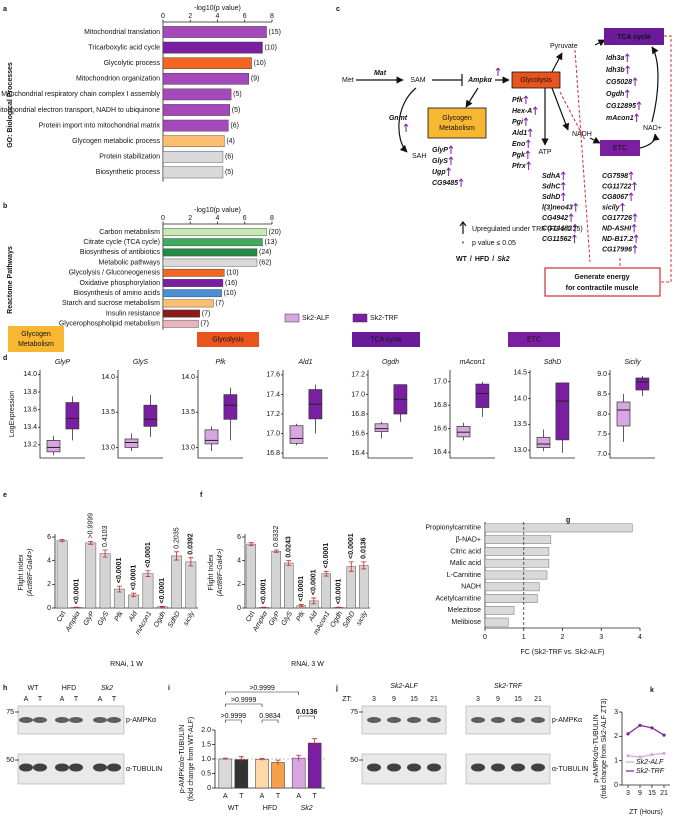 The image size is (675, 823). Describe the element at coordinates (230, 141) in the screenshot. I see `count-label: (4)` at that location.